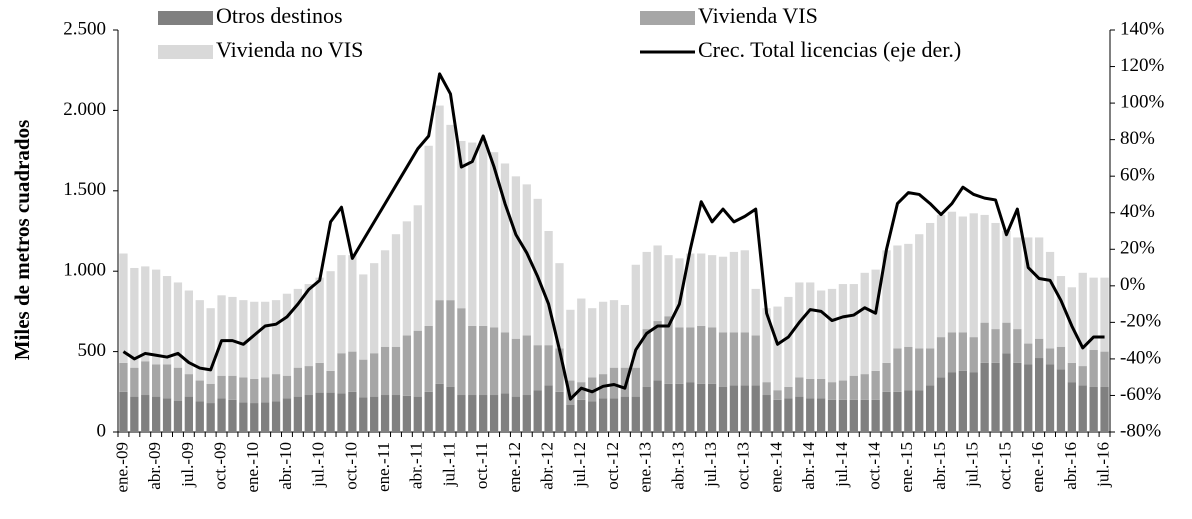 The width and height of the screenshot is (1192, 519). I want to click on x-tick-label: oct.-11, so click(481, 465).